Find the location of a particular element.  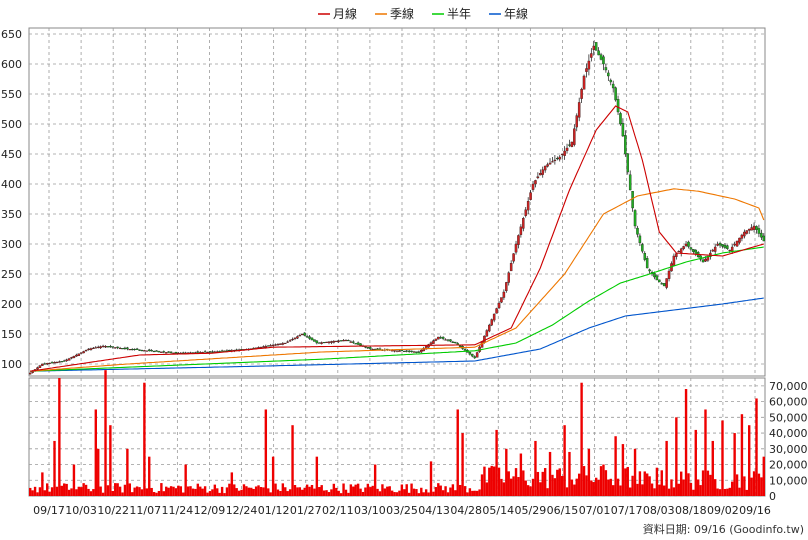

volume-tick-label: 10,000 is located at coordinates (788, 480).